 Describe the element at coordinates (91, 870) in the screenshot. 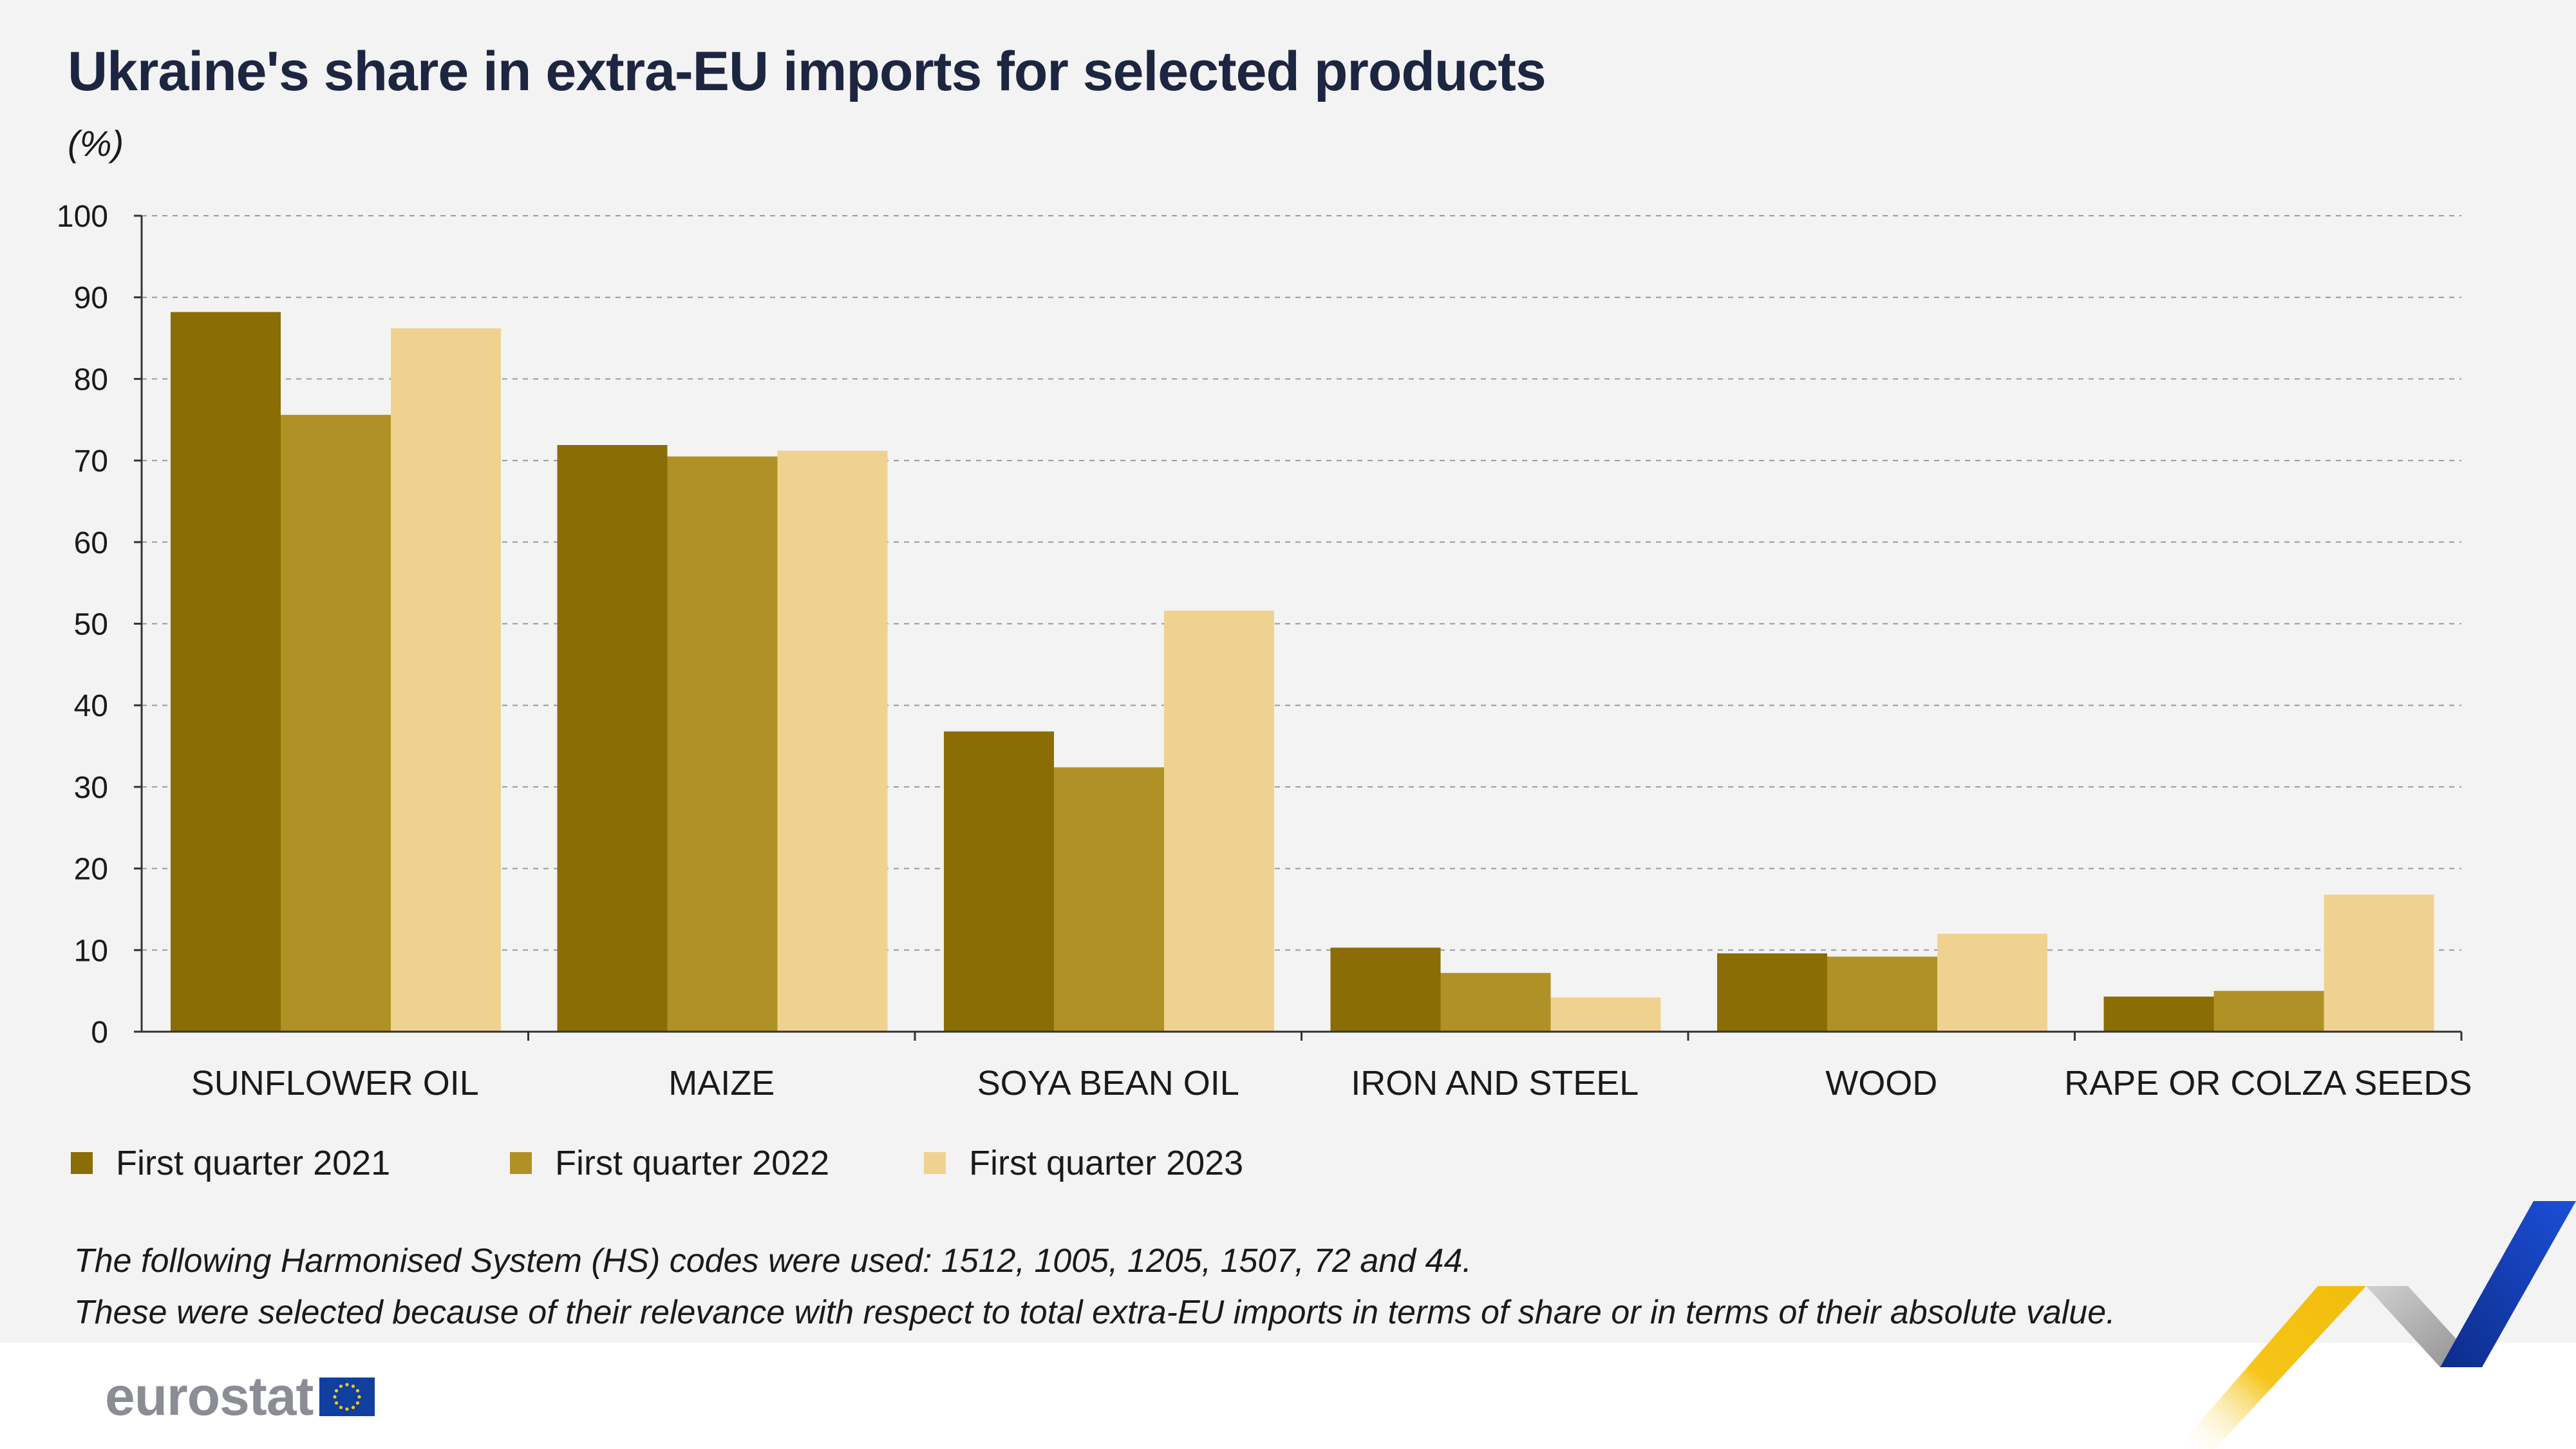

I see `y-tick-label-20: 20` at that location.